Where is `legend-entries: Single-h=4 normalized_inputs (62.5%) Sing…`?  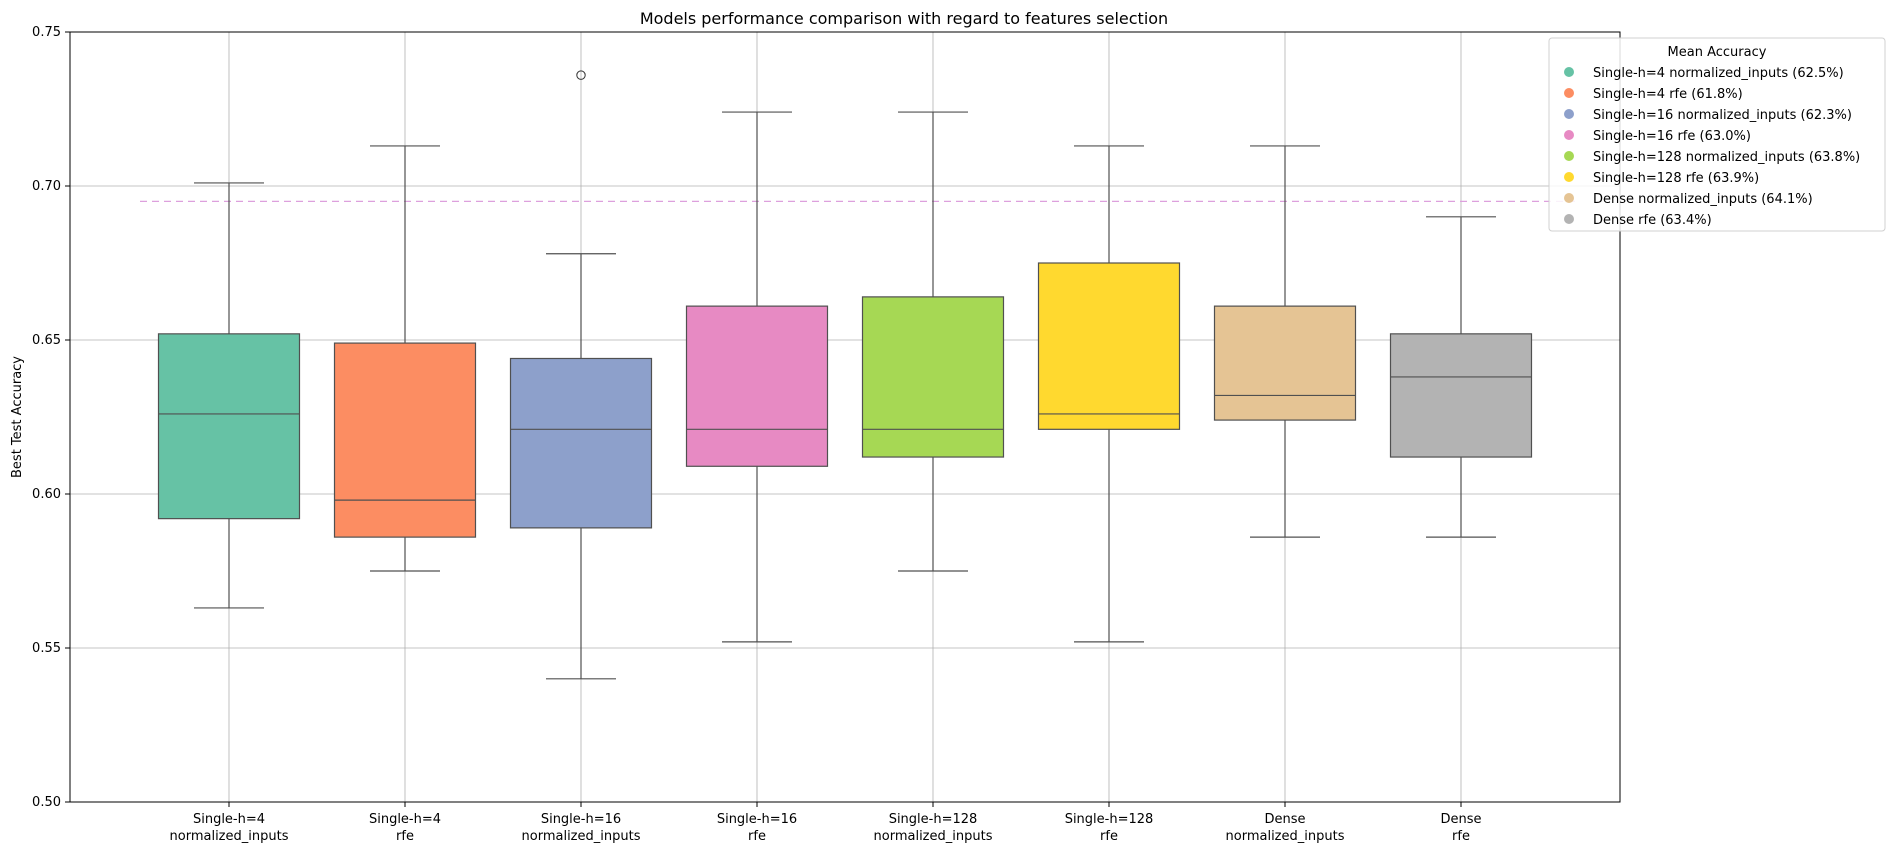 legend-entries: Single-h=4 normalized_inputs (62.5%) Sing… is located at coordinates (1712, 147).